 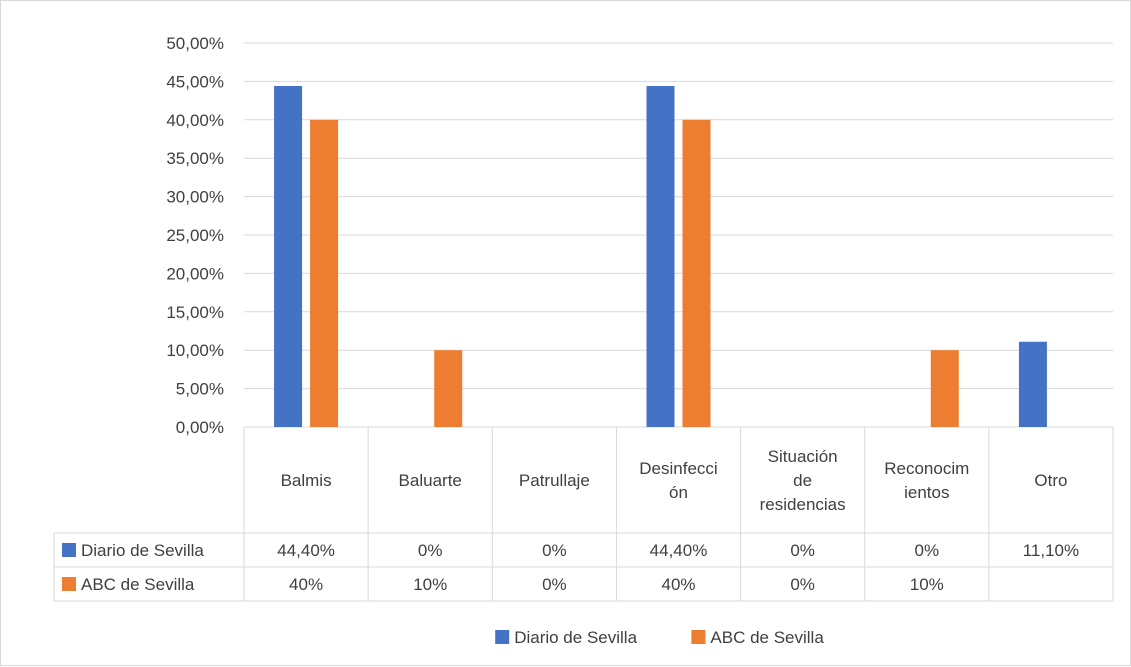 What do you see at coordinates (195, 273) in the screenshot?
I see `y-tick-label: 20,00%` at bounding box center [195, 273].